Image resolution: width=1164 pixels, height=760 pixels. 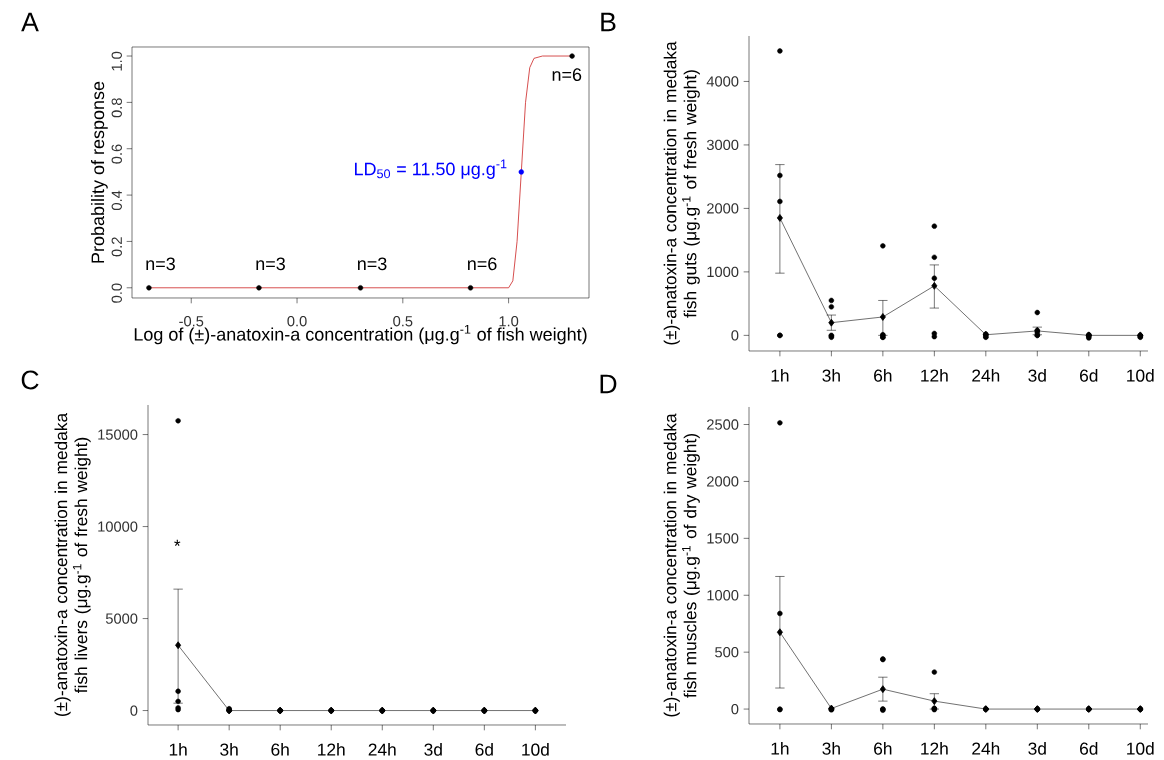 I want to click on y-tick-label: 2500, so click(x=723, y=424).